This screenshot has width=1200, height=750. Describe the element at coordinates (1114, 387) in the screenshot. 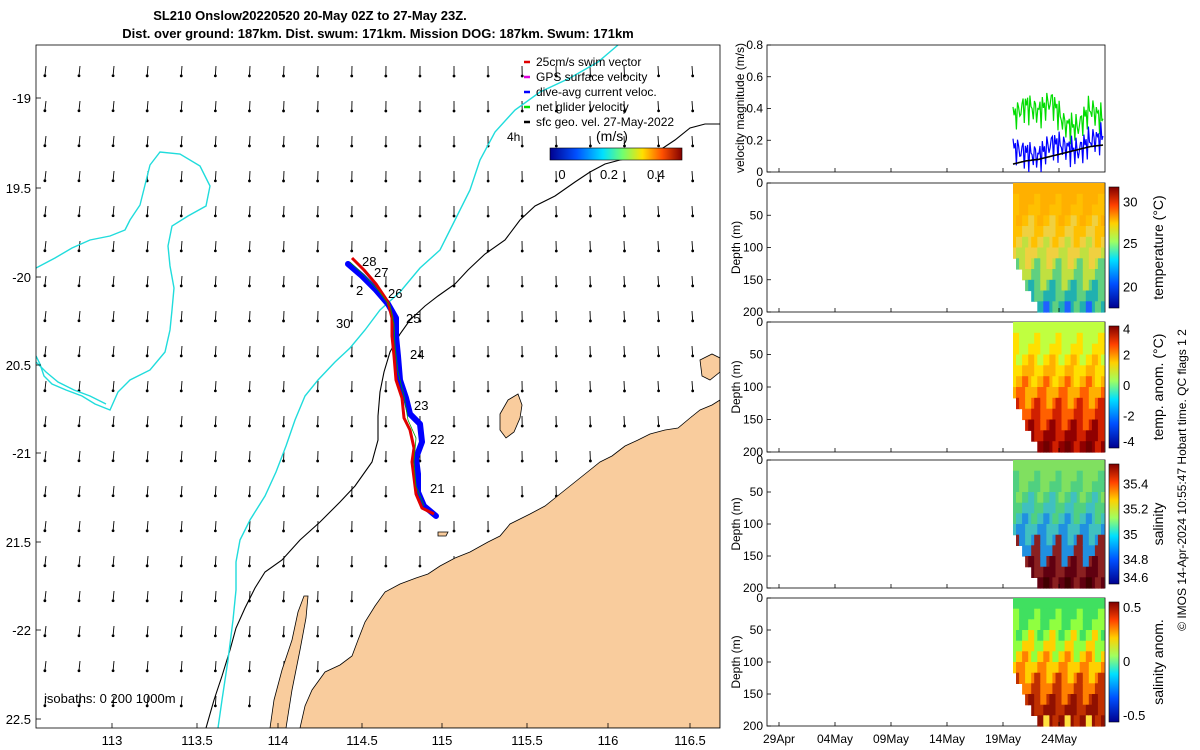

I see `tanom-colorbar` at that location.